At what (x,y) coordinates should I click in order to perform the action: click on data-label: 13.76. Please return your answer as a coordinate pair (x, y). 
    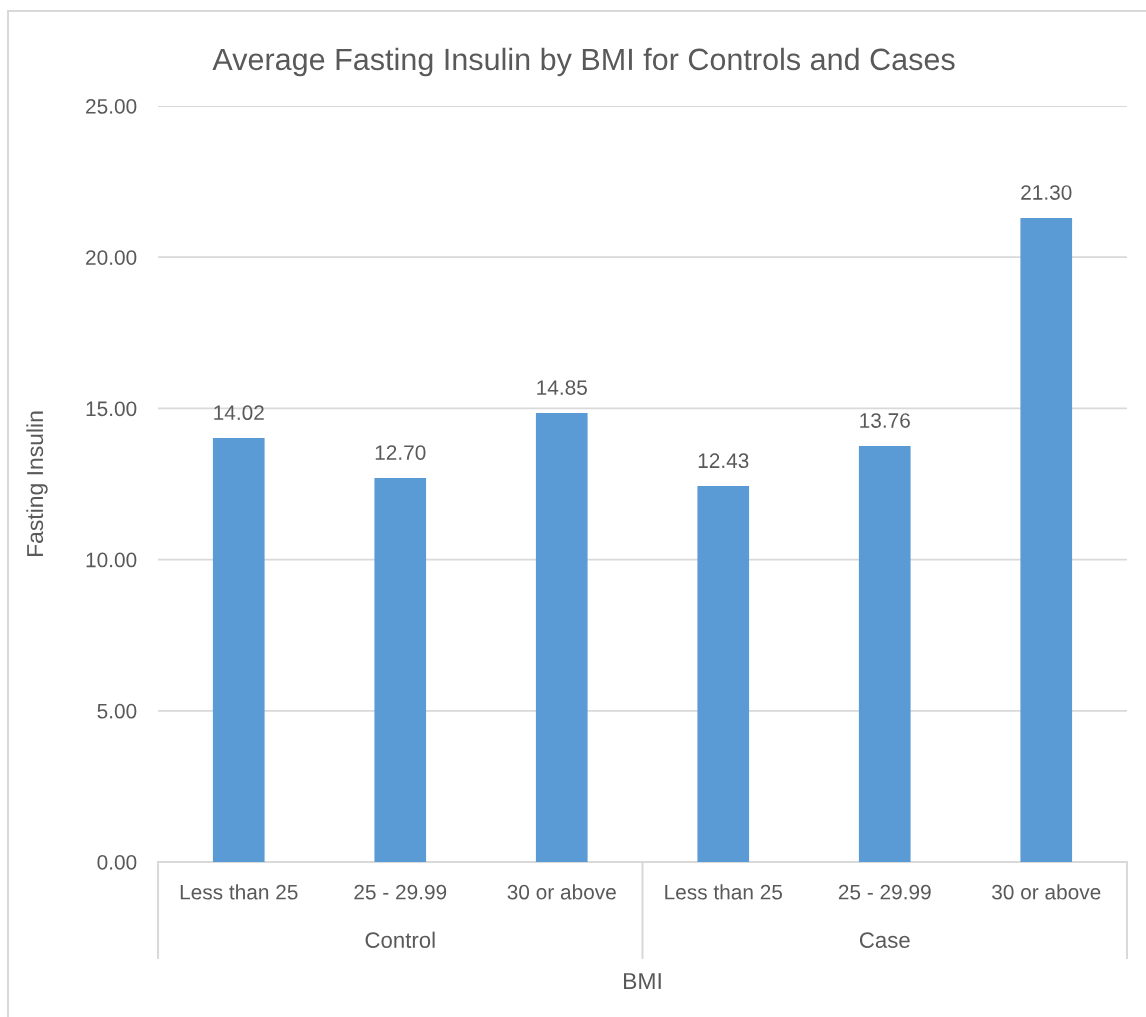
    Looking at the image, I should click on (885, 420).